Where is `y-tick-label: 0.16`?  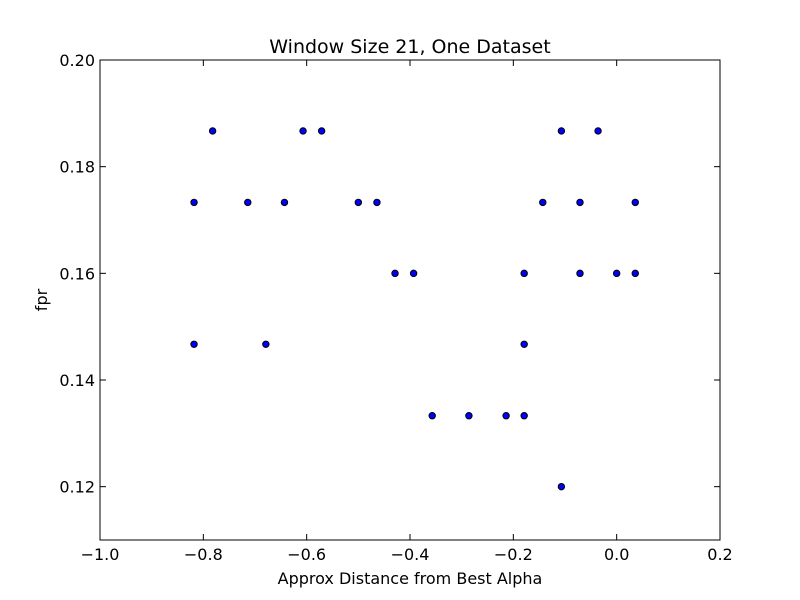
y-tick-label: 0.16 is located at coordinates (77, 273).